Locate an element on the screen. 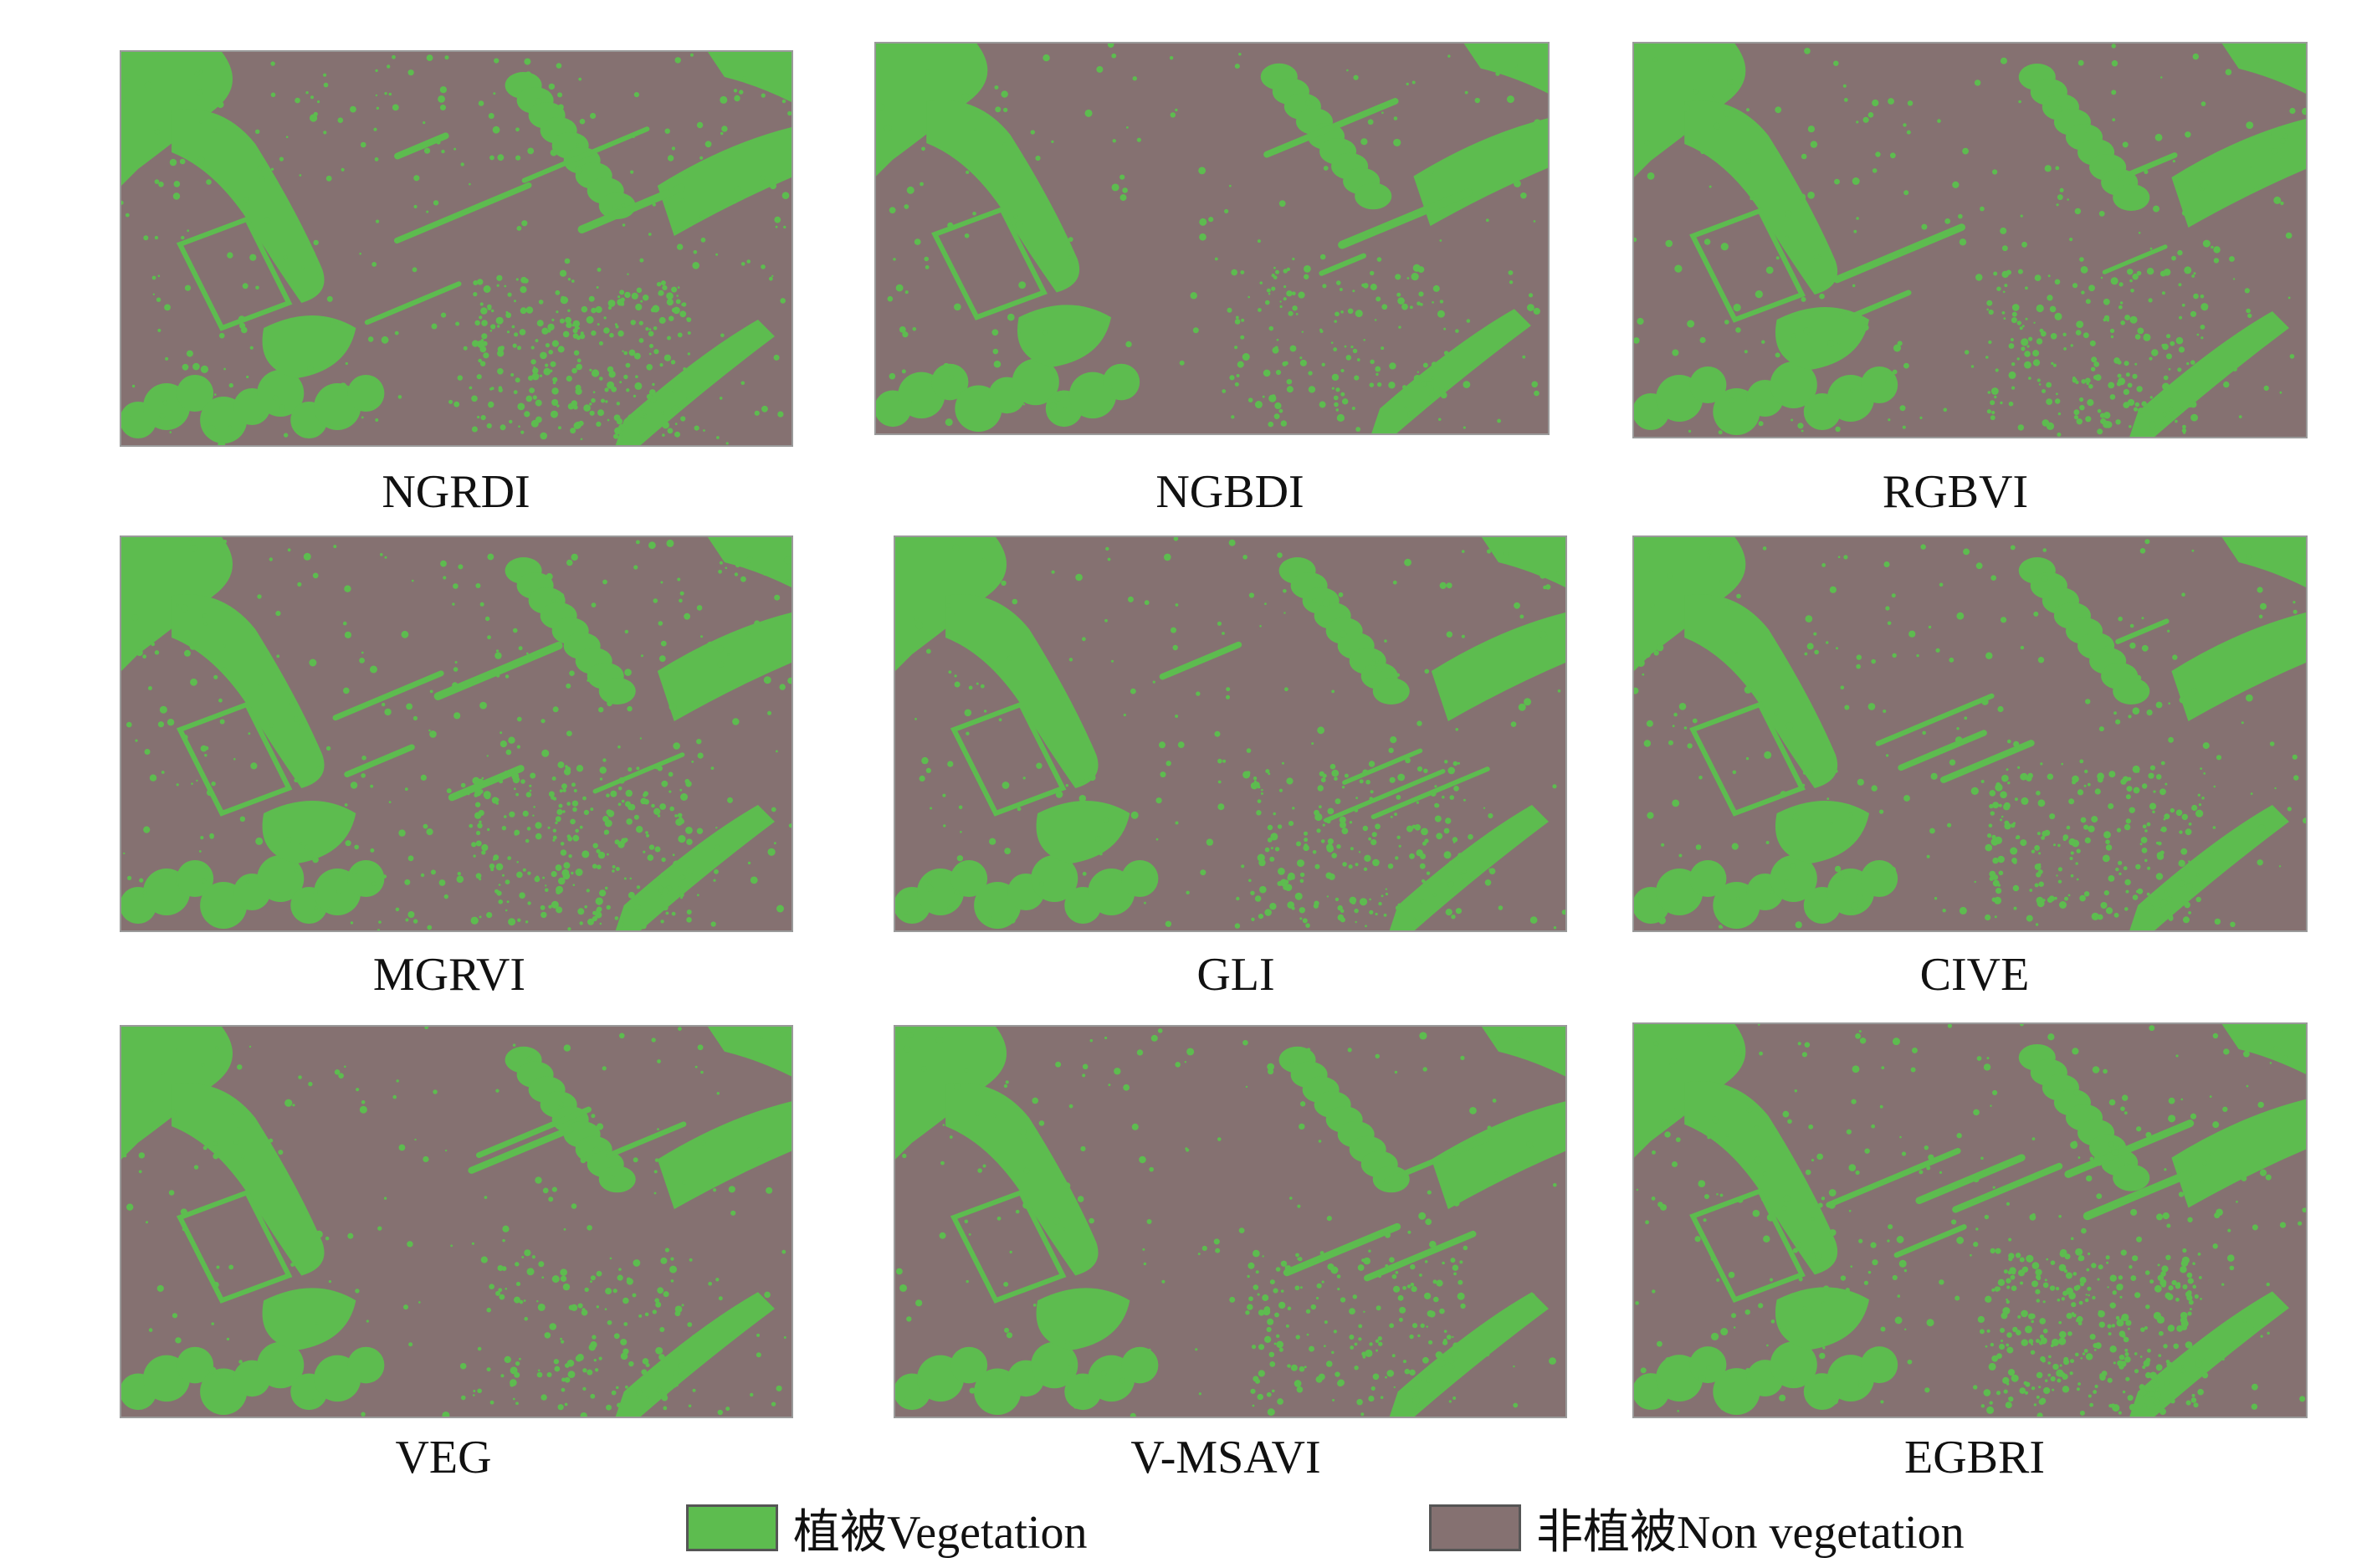  map-panel-ngbdi is located at coordinates (1212, 239).